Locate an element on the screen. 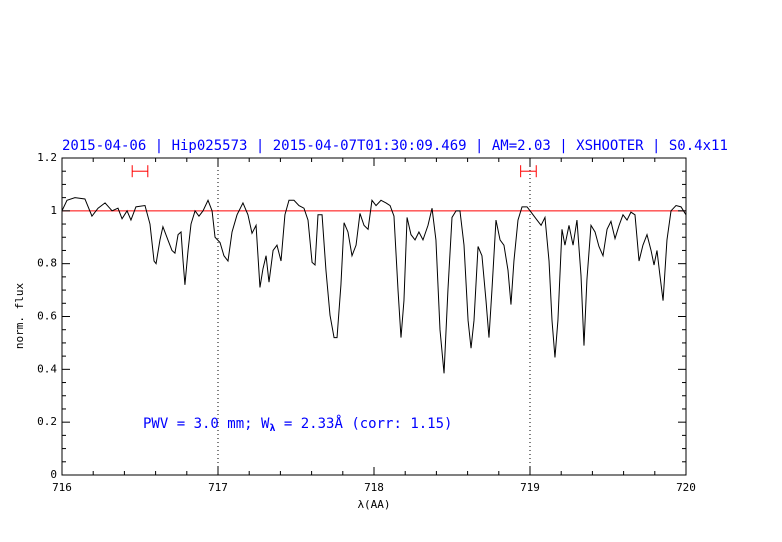  x-tick-label: 716 is located at coordinates (62, 487).